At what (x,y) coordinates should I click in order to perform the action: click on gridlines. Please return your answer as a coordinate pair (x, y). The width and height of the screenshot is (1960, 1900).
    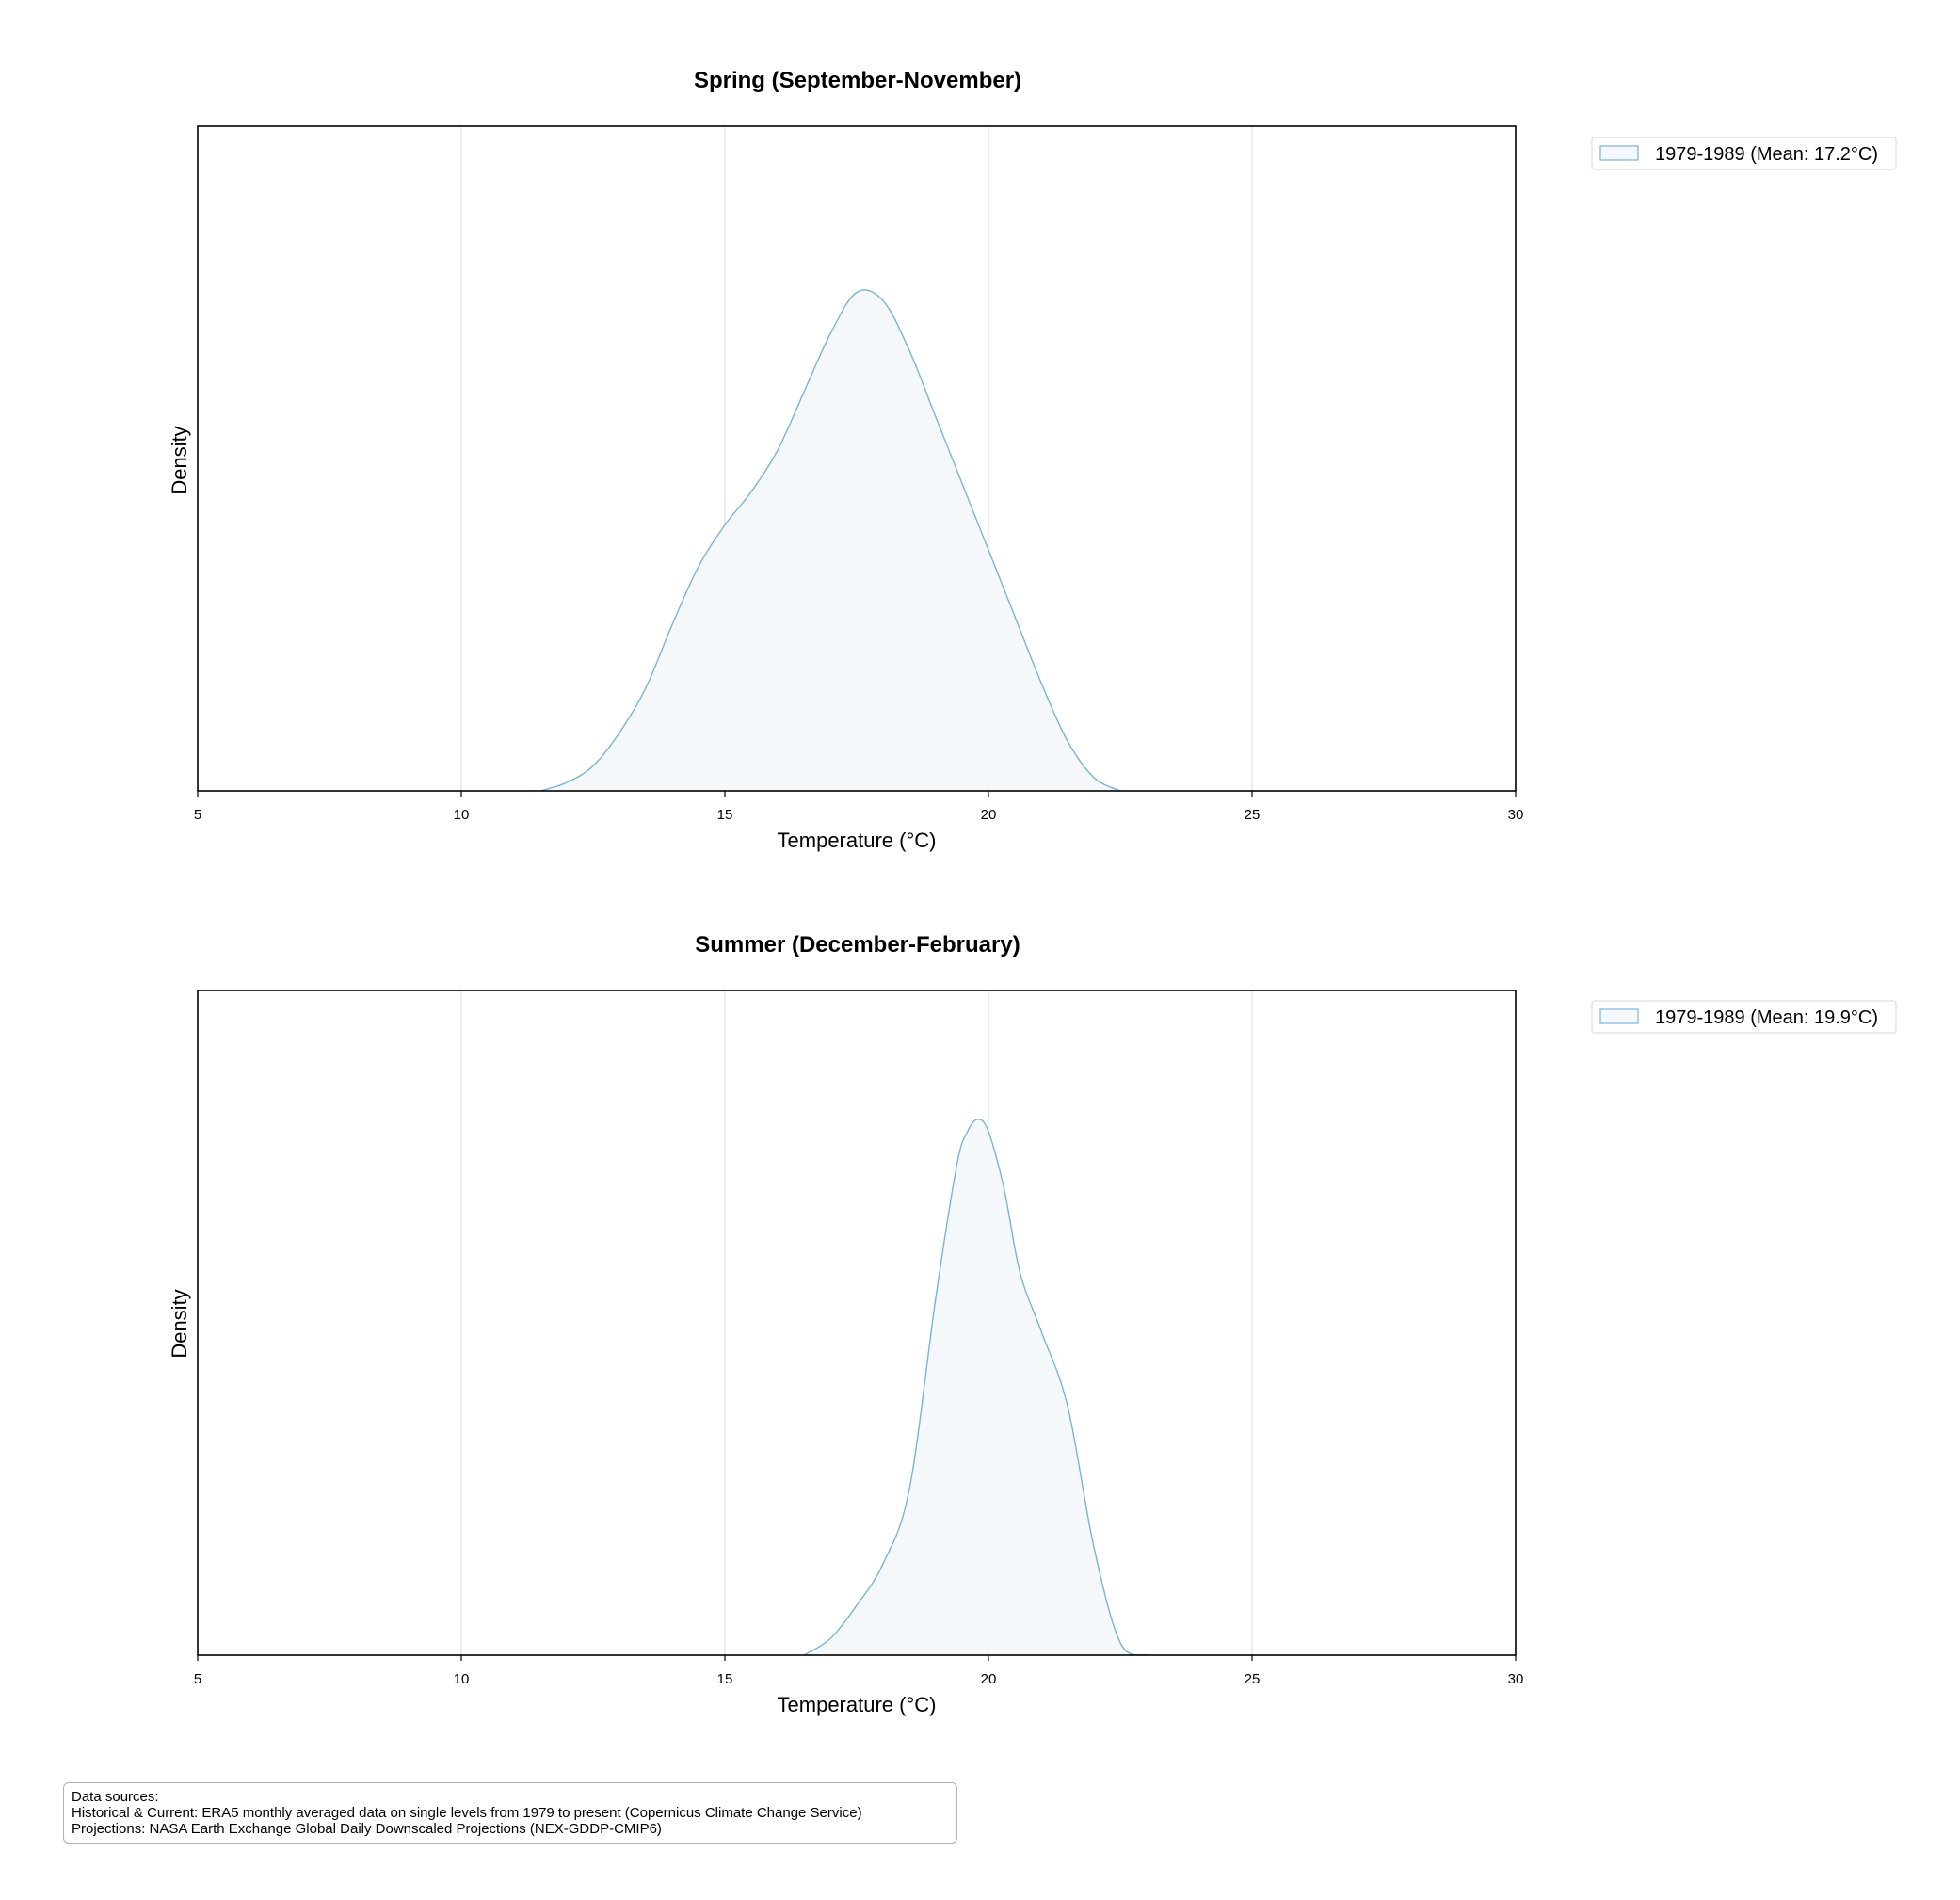
    Looking at the image, I should click on (856, 1322).